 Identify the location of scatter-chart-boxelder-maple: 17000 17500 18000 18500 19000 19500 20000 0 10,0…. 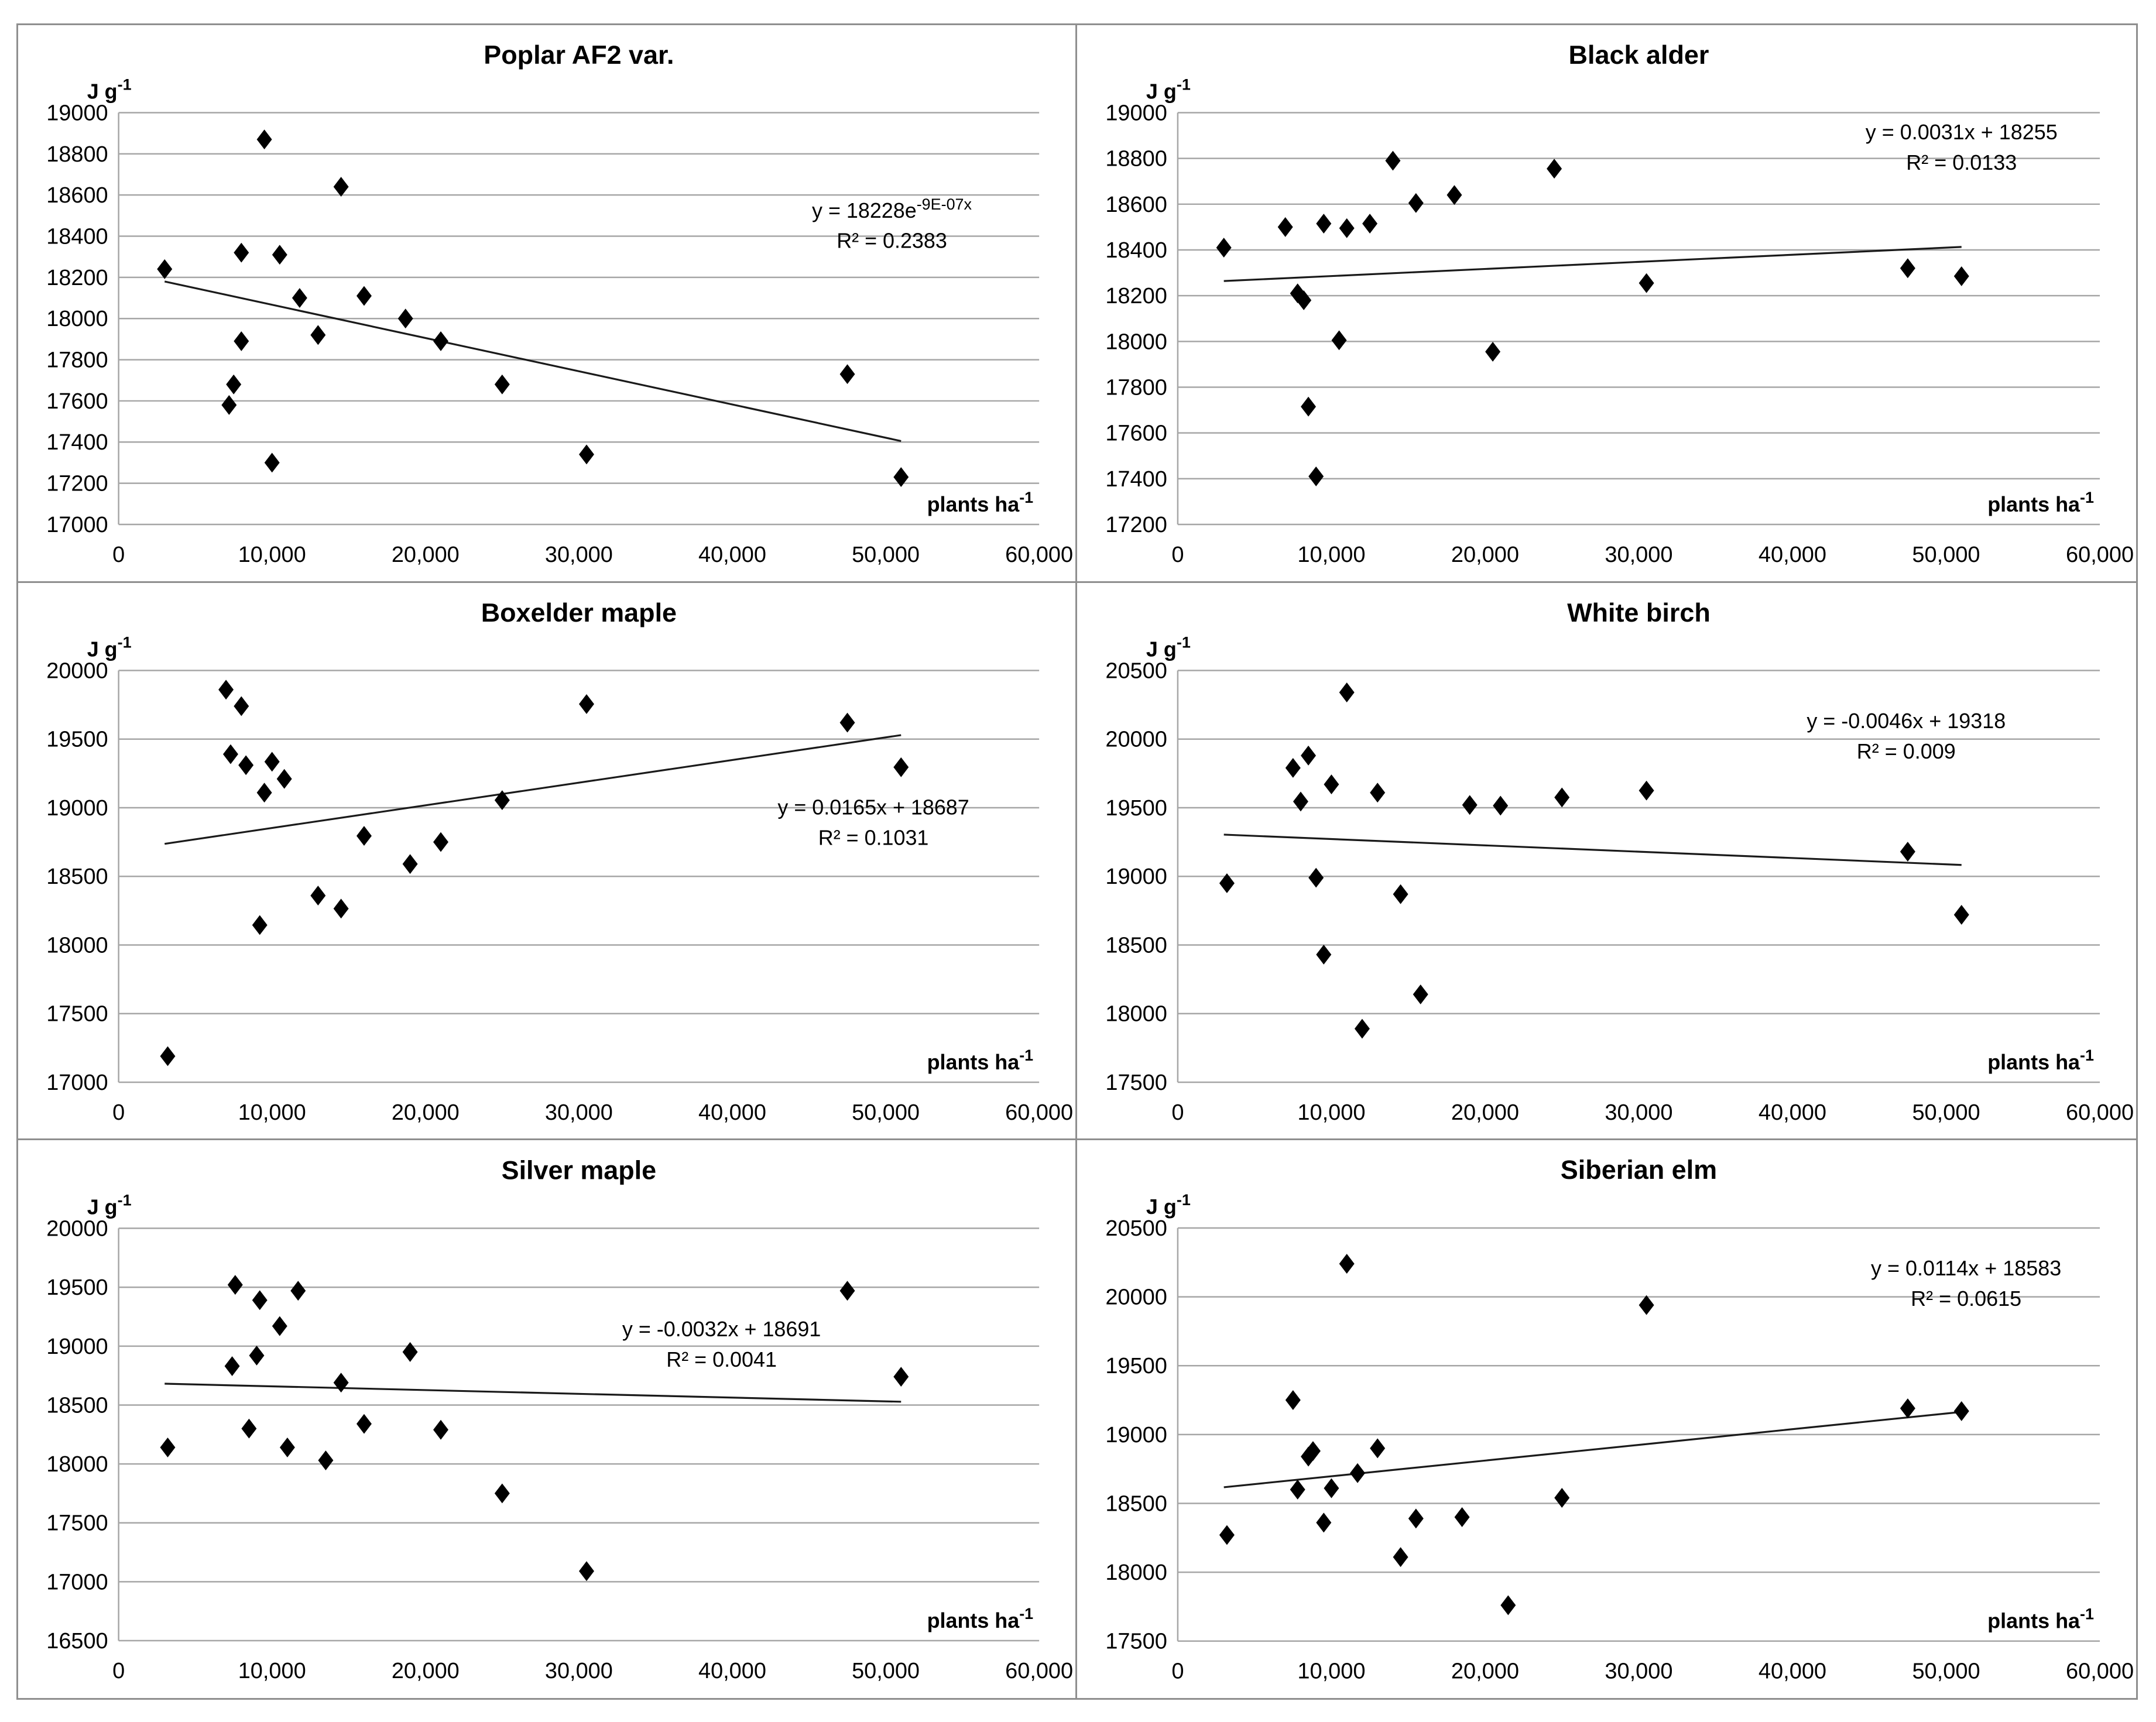
(559, 860).